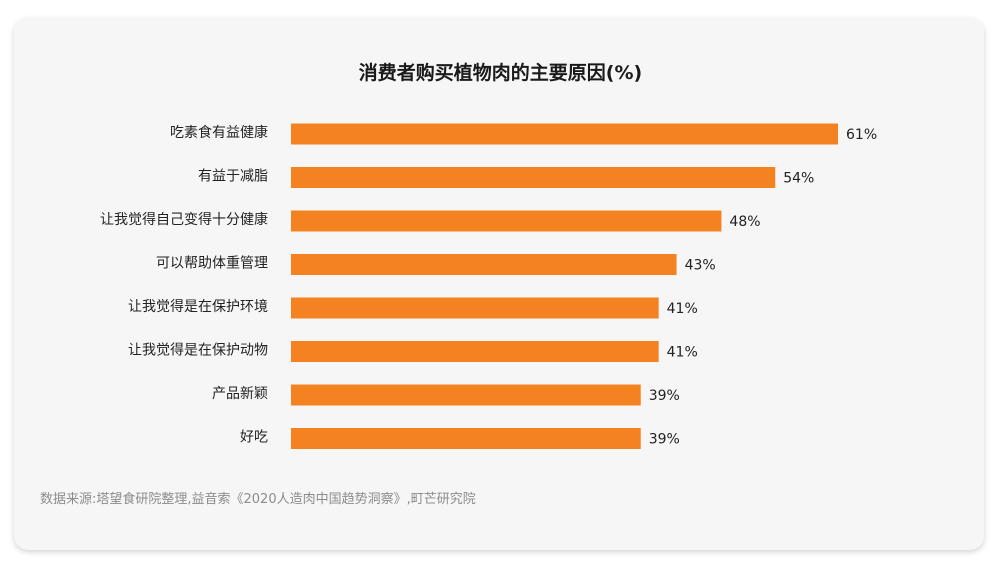 Image resolution: width=1001 pixels, height=578 pixels. I want to click on data-label: 61%, so click(861, 135).